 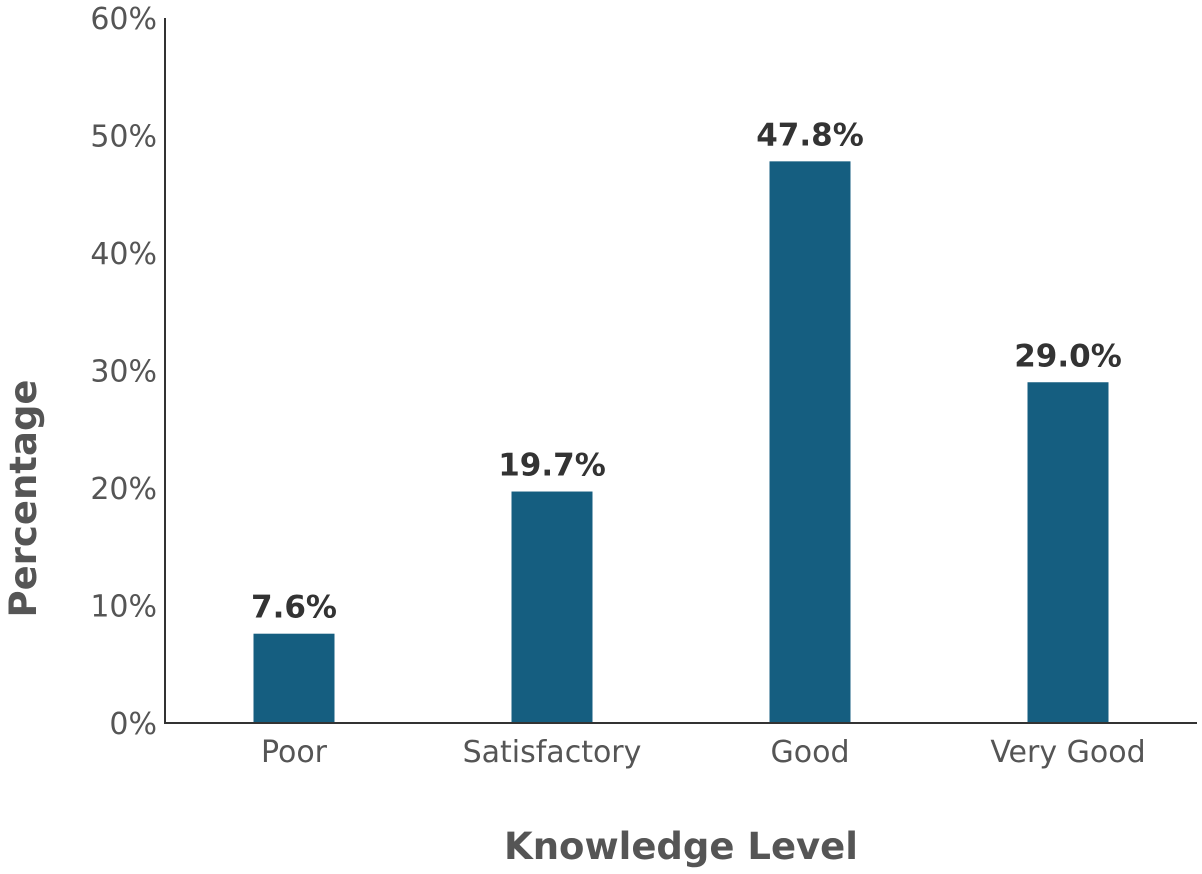 I want to click on data-label: 29.0%, so click(x=1068, y=356).